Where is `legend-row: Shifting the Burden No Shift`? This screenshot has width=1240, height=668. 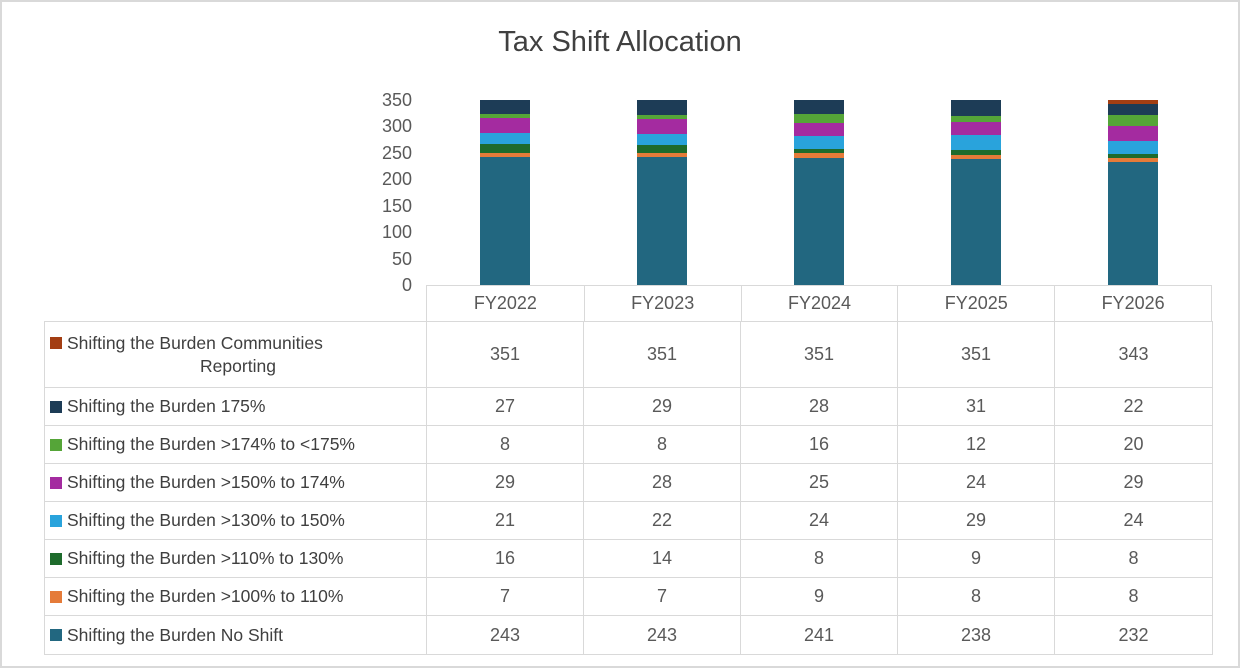
legend-row: Shifting the Burden No Shift is located at coordinates (236, 635).